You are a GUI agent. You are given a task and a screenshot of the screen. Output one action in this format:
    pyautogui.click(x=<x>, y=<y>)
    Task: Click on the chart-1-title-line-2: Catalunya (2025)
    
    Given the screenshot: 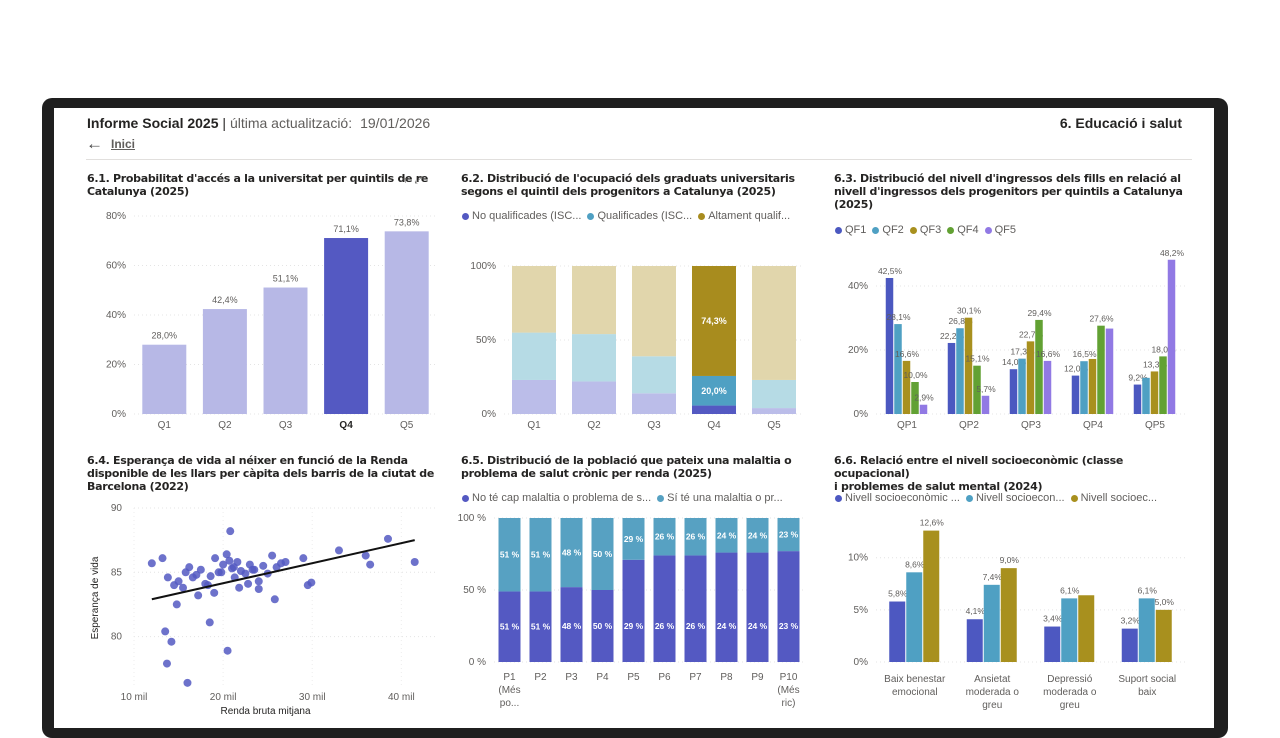 What is the action you would take?
    pyautogui.click(x=138, y=191)
    